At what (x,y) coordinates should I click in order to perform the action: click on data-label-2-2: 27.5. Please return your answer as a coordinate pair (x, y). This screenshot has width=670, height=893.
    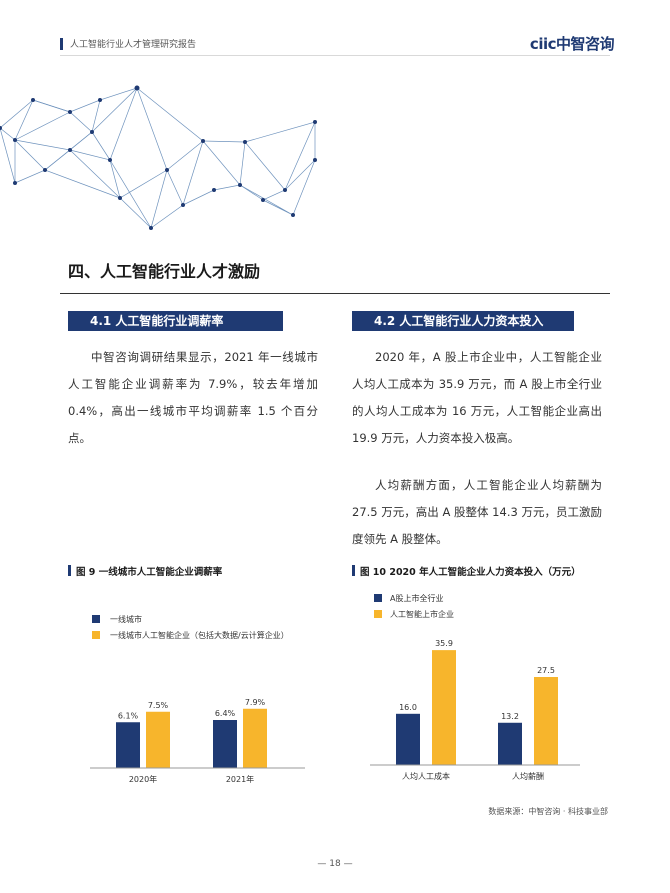
    Looking at the image, I should click on (546, 670).